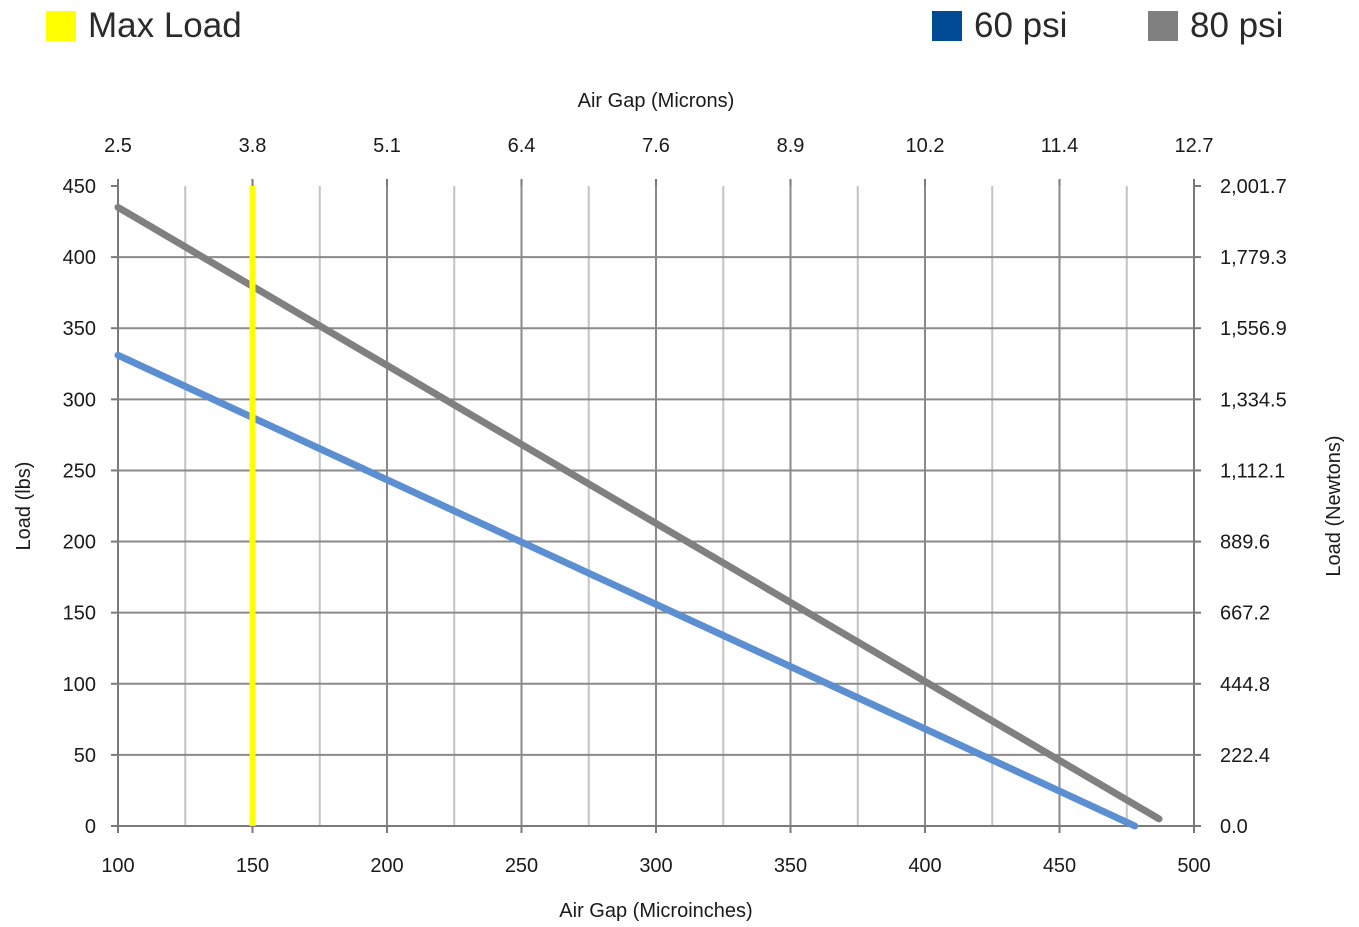  I want to click on y-tick-label-right: 889.6, so click(1245, 543).